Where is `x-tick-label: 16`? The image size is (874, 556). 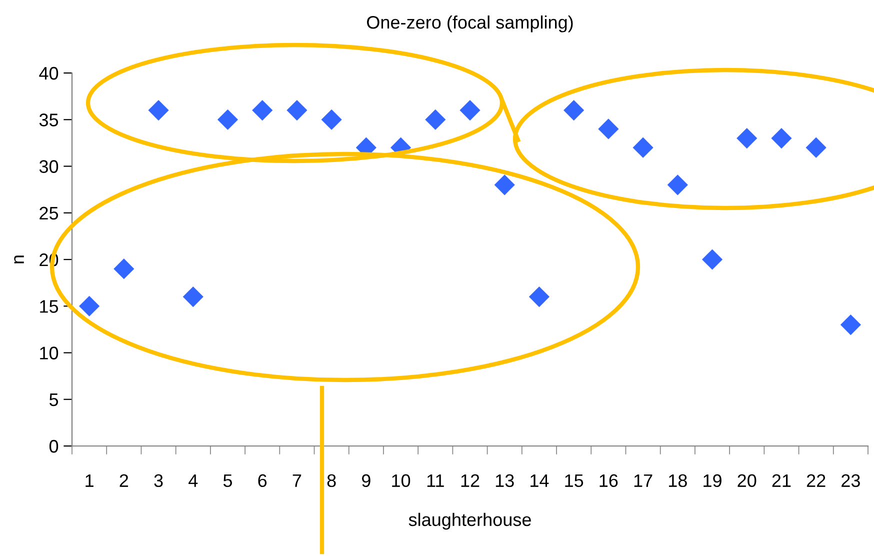
x-tick-label: 16 is located at coordinates (609, 481).